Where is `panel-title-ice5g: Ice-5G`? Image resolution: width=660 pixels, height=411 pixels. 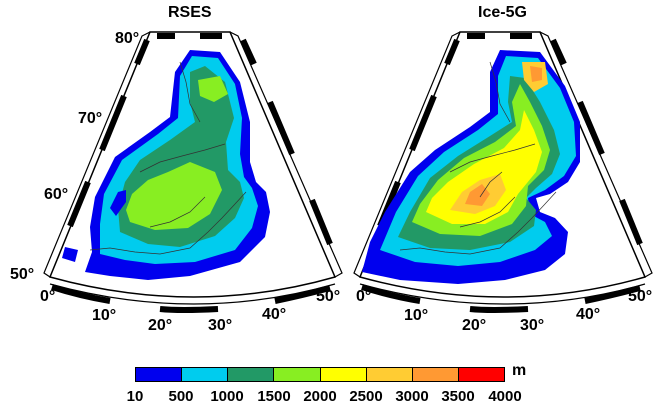 panel-title-ice5g: Ice-5G is located at coordinates (502, 12).